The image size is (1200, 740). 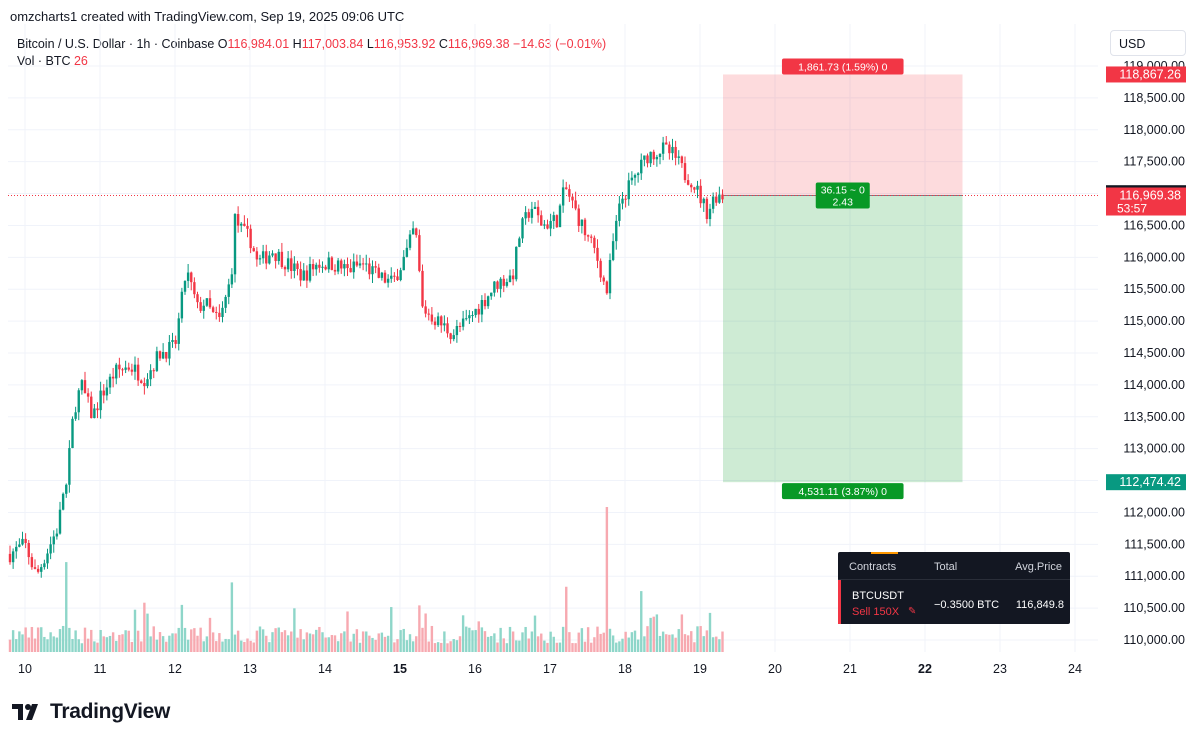 What do you see at coordinates (332, 44) in the screenshot?
I see `high-value: 117,003.84` at bounding box center [332, 44].